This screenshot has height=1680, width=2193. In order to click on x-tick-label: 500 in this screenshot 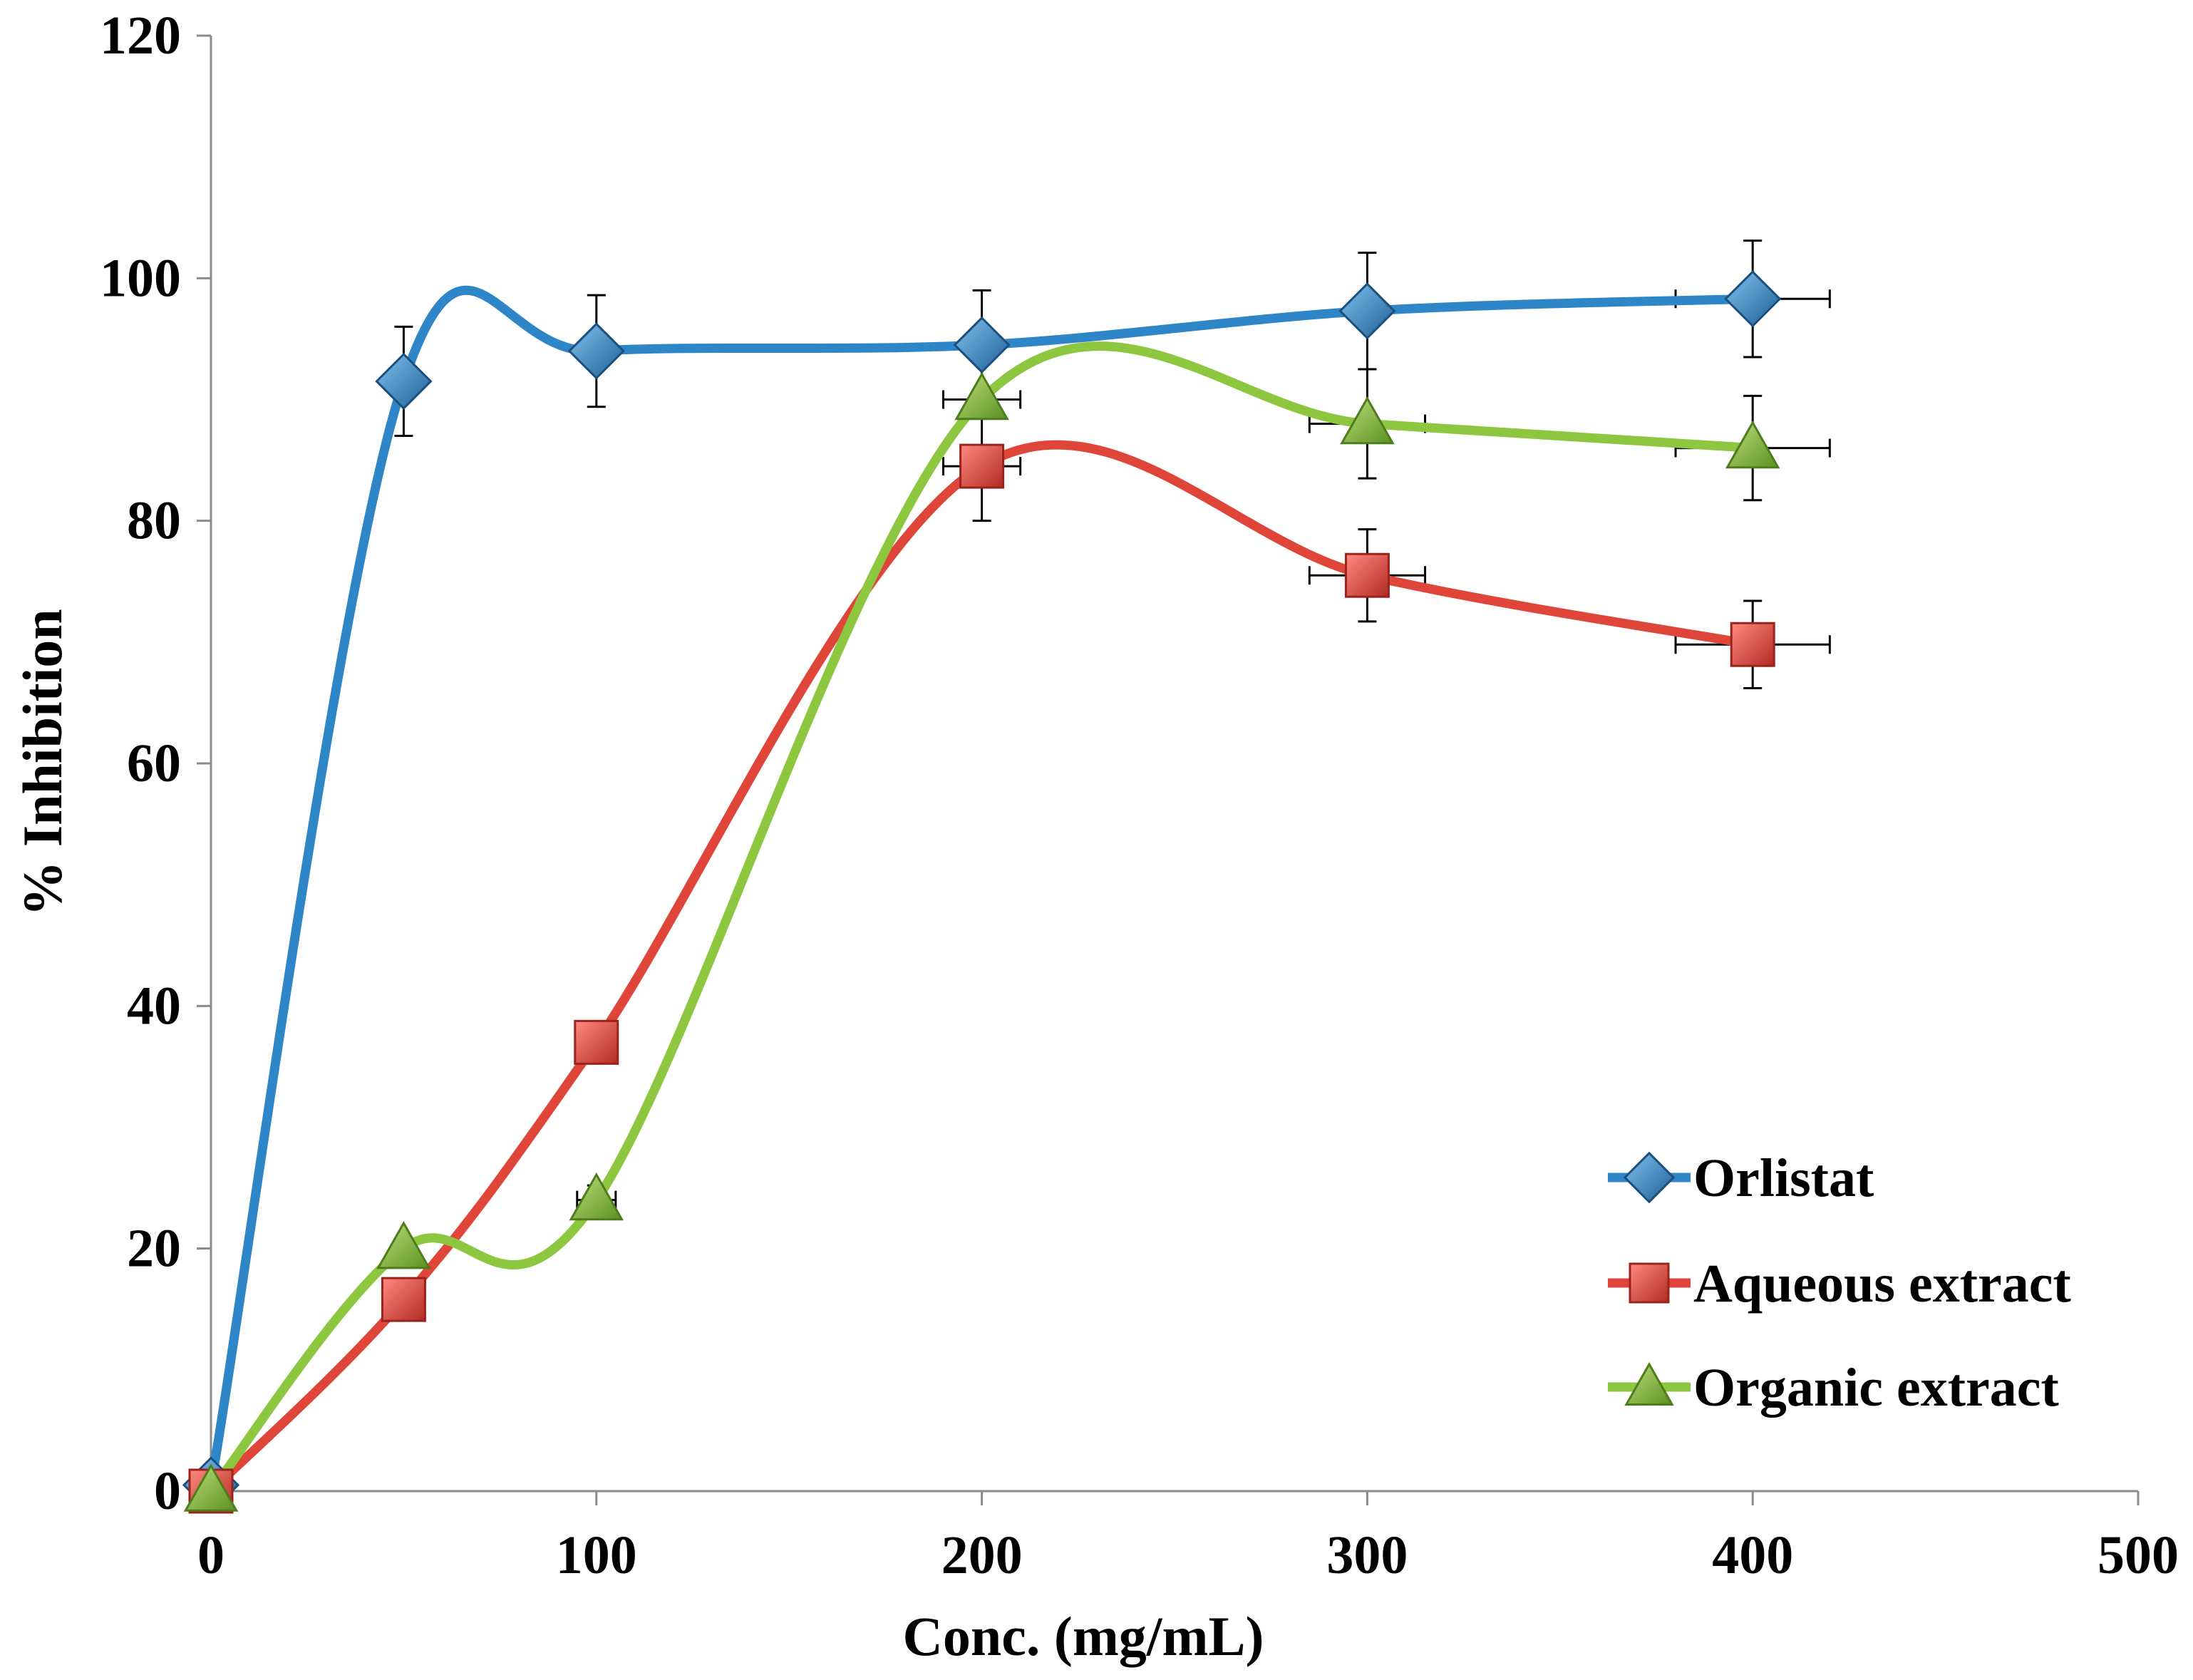, I will do `click(2138, 1555)`.